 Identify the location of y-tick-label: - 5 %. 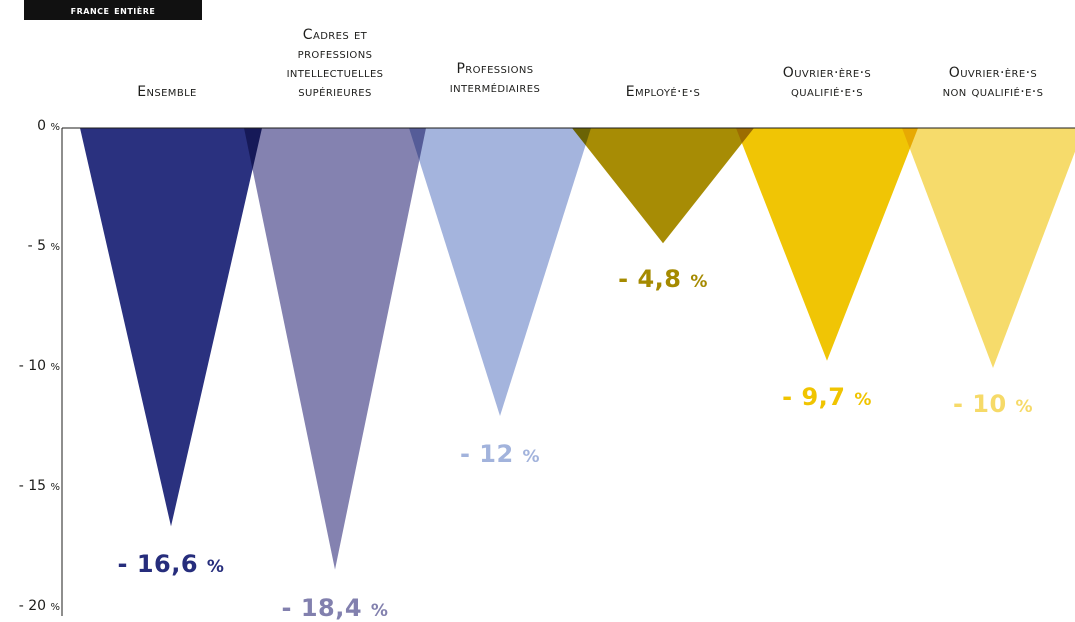
(43, 246).